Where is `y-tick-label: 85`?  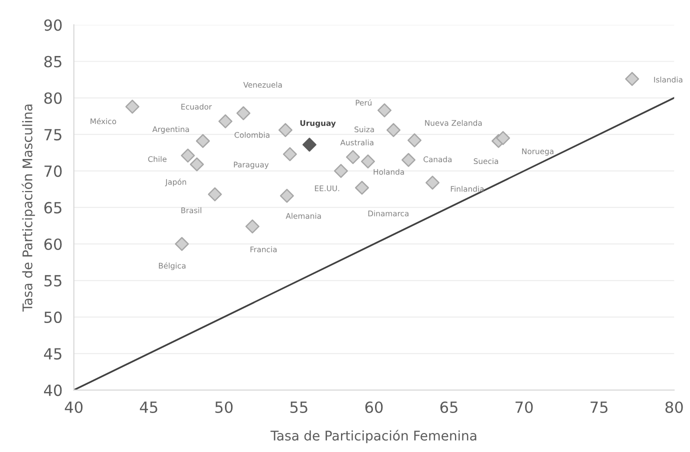 y-tick-label: 85 is located at coordinates (53, 62).